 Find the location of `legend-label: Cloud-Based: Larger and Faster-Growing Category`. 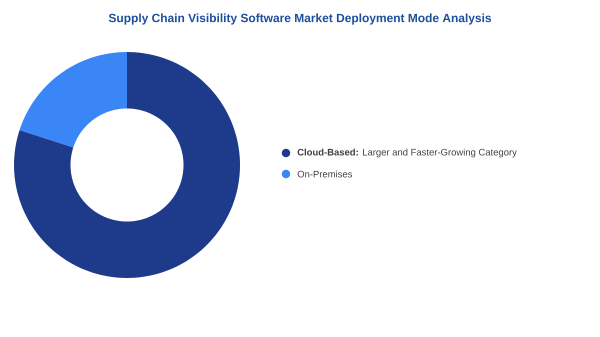

legend-label: Cloud-Based: Larger and Faster-Growing Category is located at coordinates (407, 153).